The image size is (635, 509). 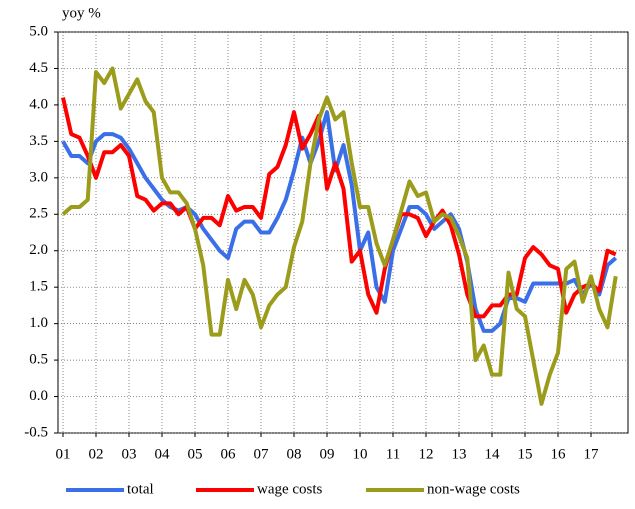 What do you see at coordinates (360, 454) in the screenshot?
I see `x-tick-label: 10` at bounding box center [360, 454].